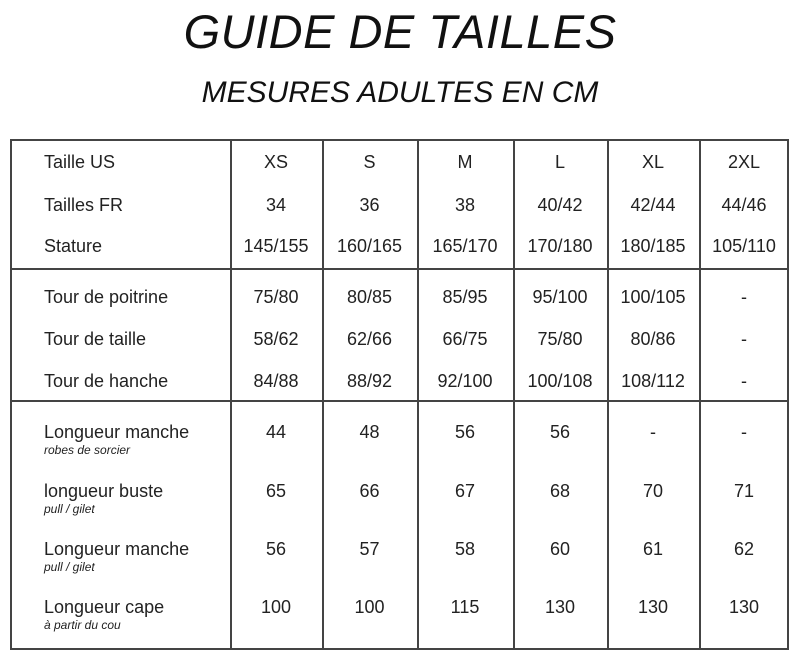 This screenshot has width=800, height=663. Describe the element at coordinates (95, 339) in the screenshot. I see `row-label: Tour de taille` at that location.